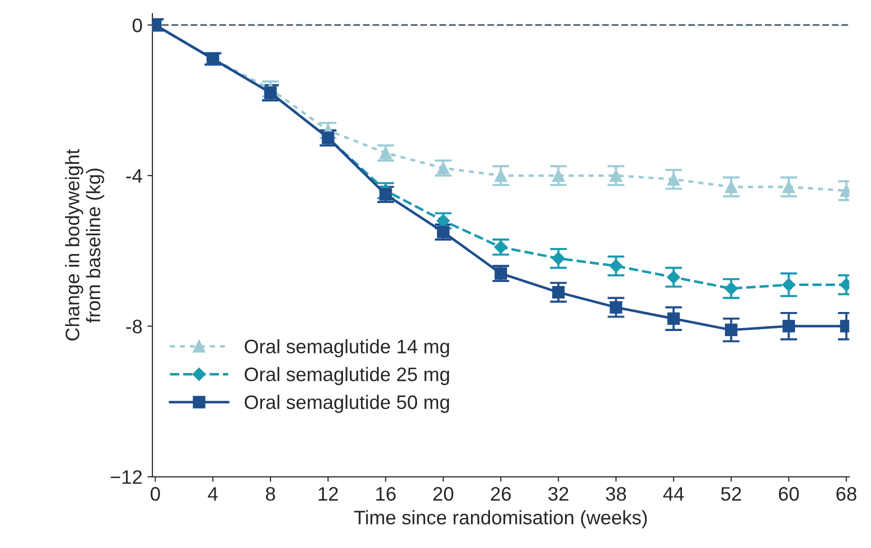 This screenshot has width=871, height=548. Describe the element at coordinates (134, 327) in the screenshot. I see `y-tick-label: -8` at that location.